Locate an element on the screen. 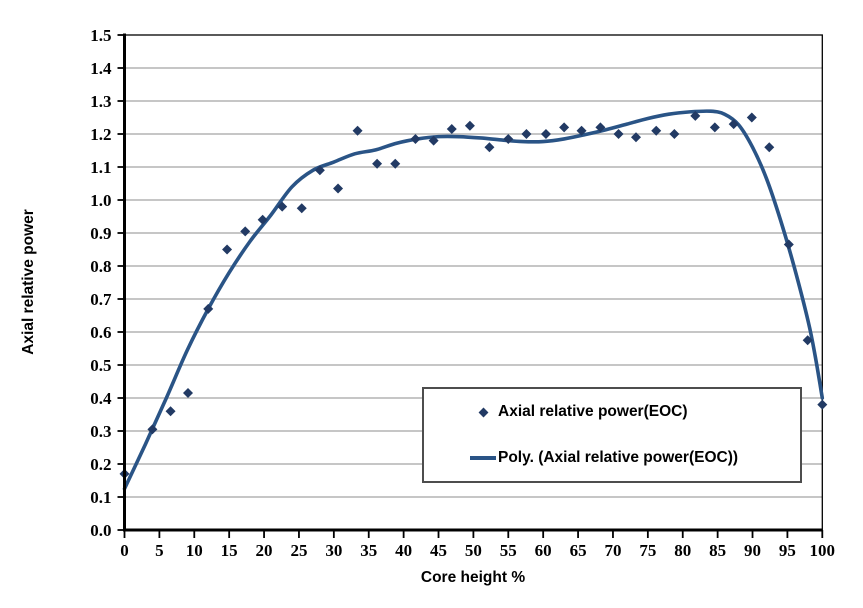  x-tick-label: 85 is located at coordinates (717, 550).